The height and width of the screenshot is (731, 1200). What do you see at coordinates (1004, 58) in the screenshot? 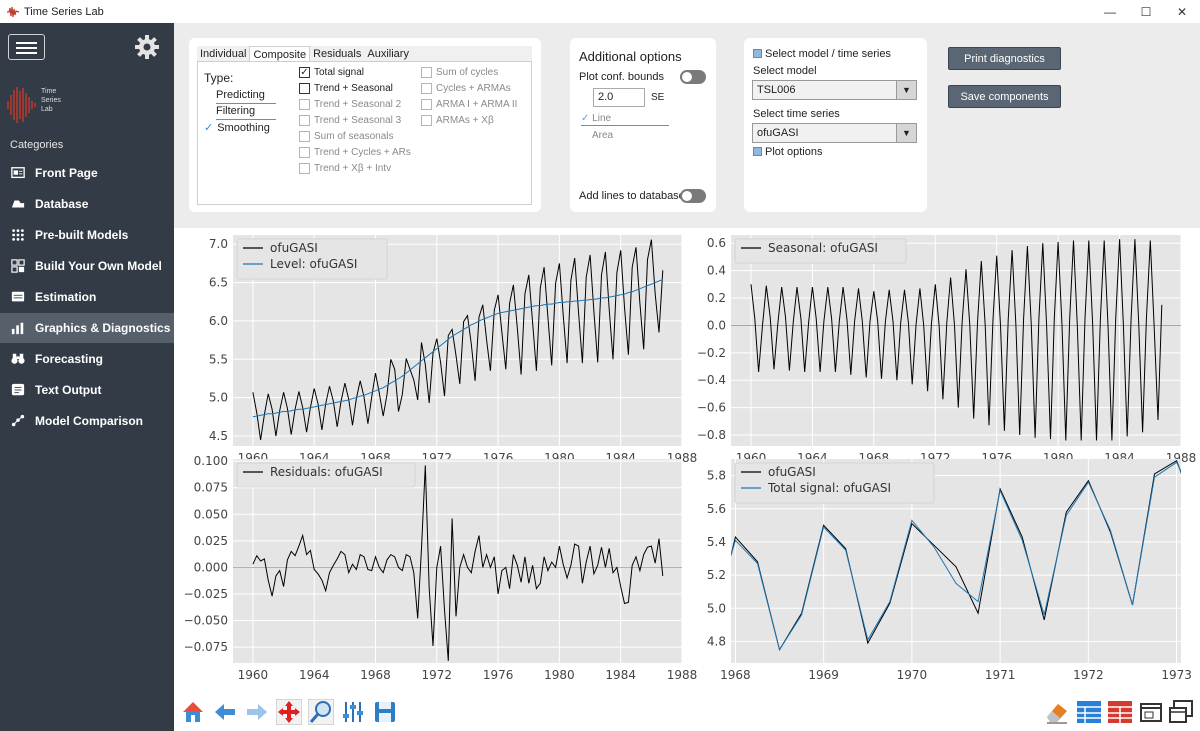
I see `print-diagnostics-button: Print diagnostics` at bounding box center [1004, 58].